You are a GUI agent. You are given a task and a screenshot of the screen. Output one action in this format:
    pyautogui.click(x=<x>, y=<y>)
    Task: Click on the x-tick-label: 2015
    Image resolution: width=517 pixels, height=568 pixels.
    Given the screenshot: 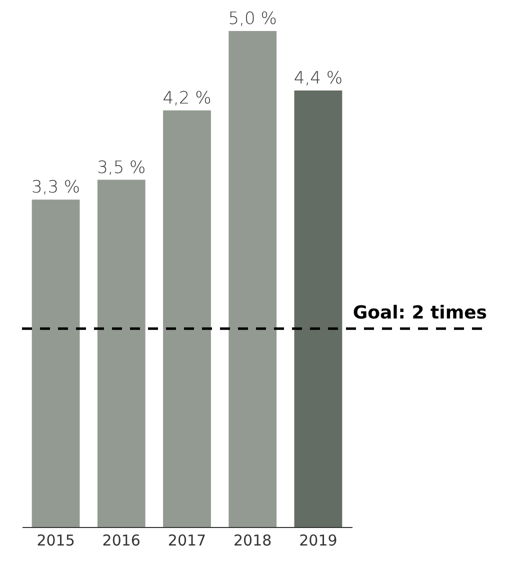 What is the action you would take?
    pyautogui.click(x=55, y=541)
    